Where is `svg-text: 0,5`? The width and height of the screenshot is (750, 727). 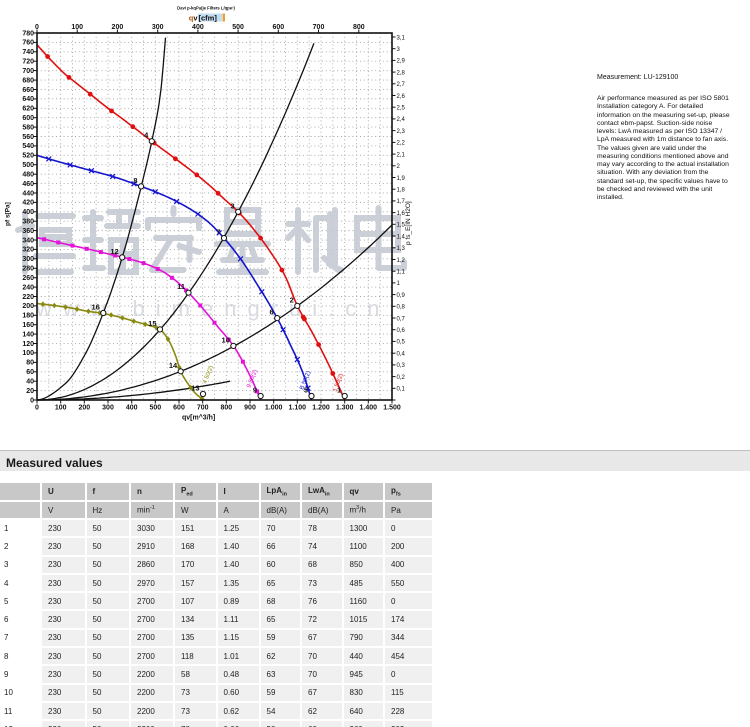 svg-text: 0,5 is located at coordinates (401, 343).